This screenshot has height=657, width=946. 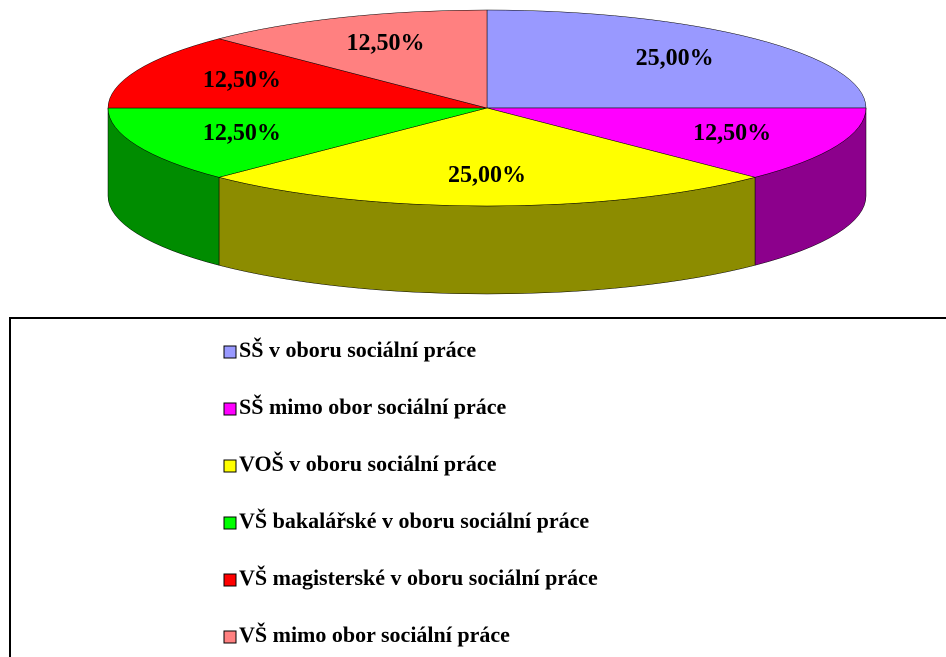 What do you see at coordinates (418, 577) in the screenshot?
I see `legend-label: VŠ magisterské v oboru sociální práce` at bounding box center [418, 577].